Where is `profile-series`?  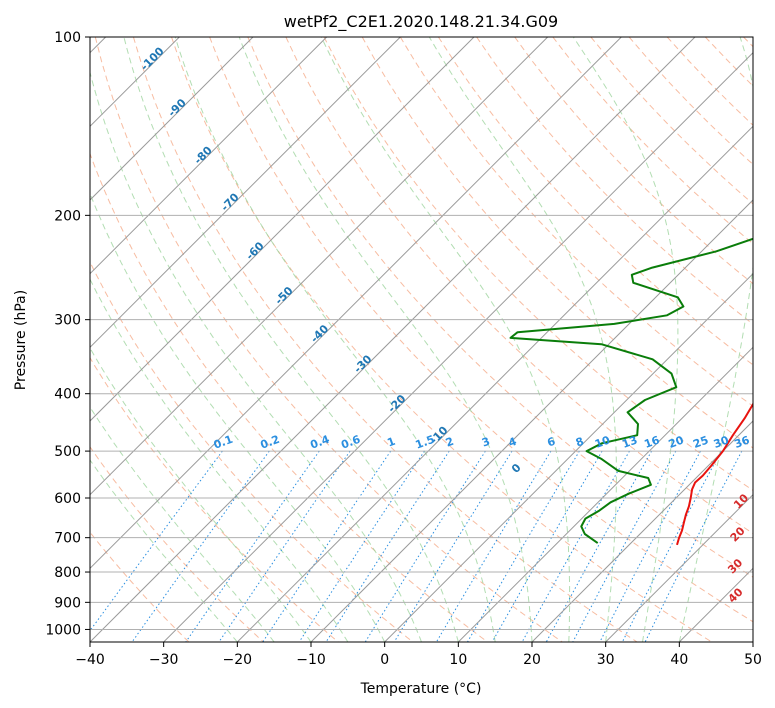
profile-series is located at coordinates (631, 391).